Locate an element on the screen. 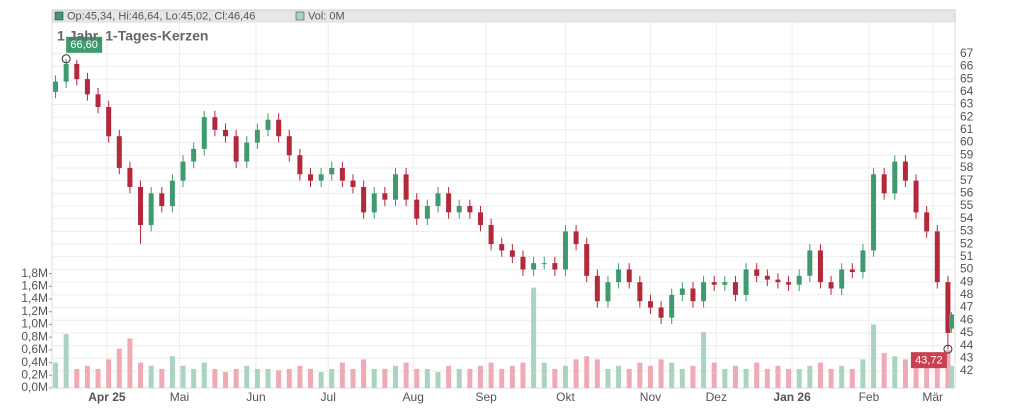 This screenshot has height=409, width=1024. volume-tick-label: 1,8M is located at coordinates (34, 273).